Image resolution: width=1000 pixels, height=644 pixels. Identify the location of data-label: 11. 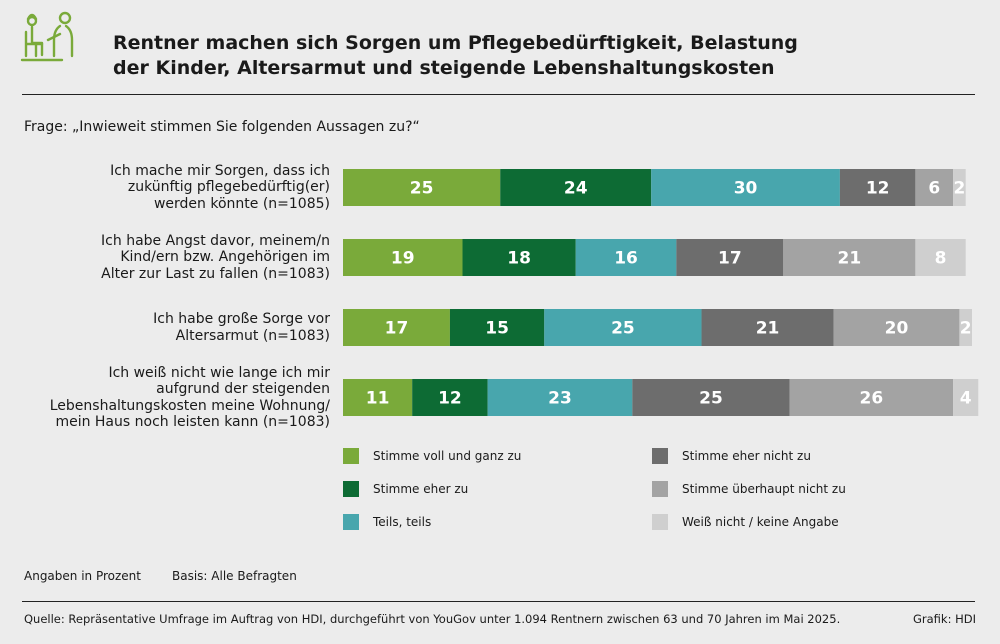
(378, 399).